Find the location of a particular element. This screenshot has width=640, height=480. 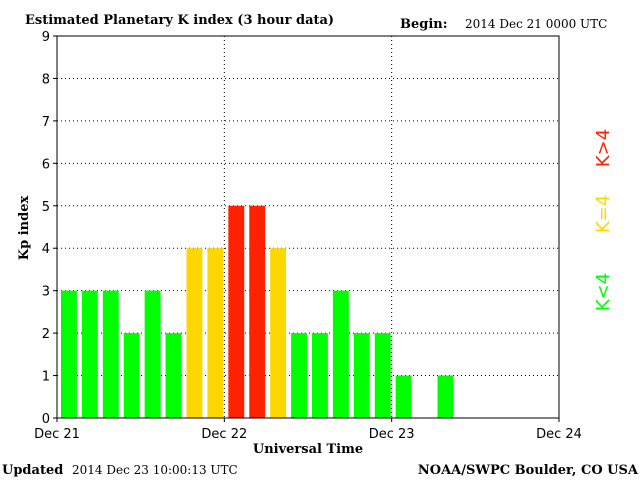

y-tick-label: 4 is located at coordinates (46, 249).